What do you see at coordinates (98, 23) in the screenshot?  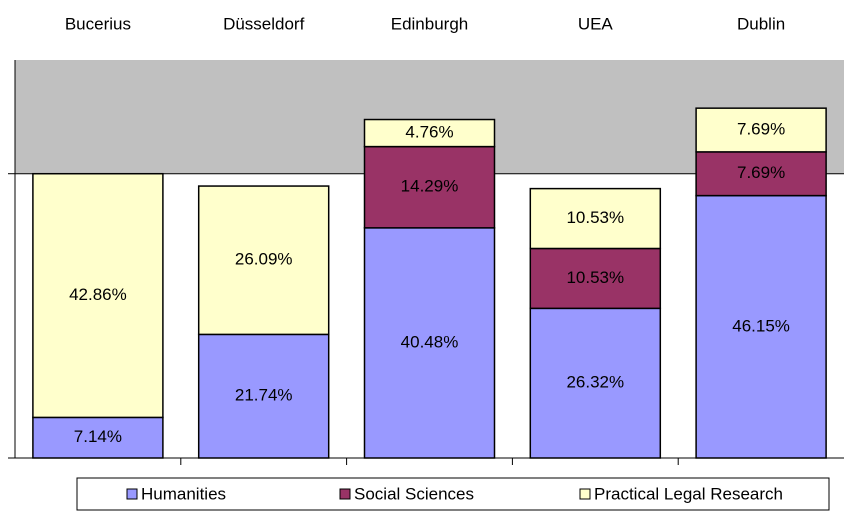 I see `category-label: Bucerius` at bounding box center [98, 23].